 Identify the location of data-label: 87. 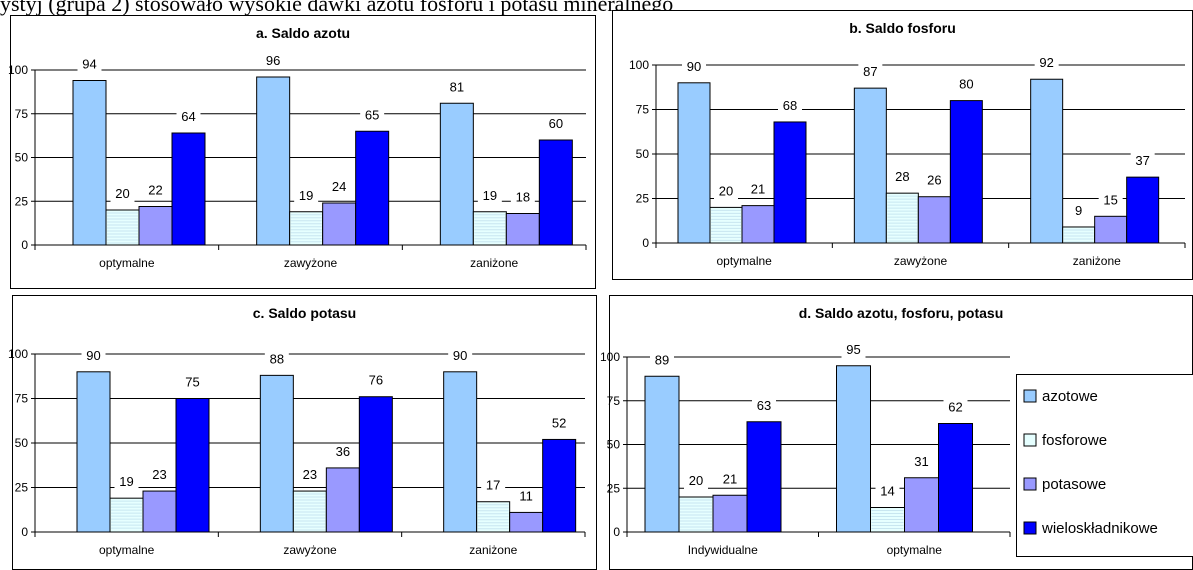
(870, 71).